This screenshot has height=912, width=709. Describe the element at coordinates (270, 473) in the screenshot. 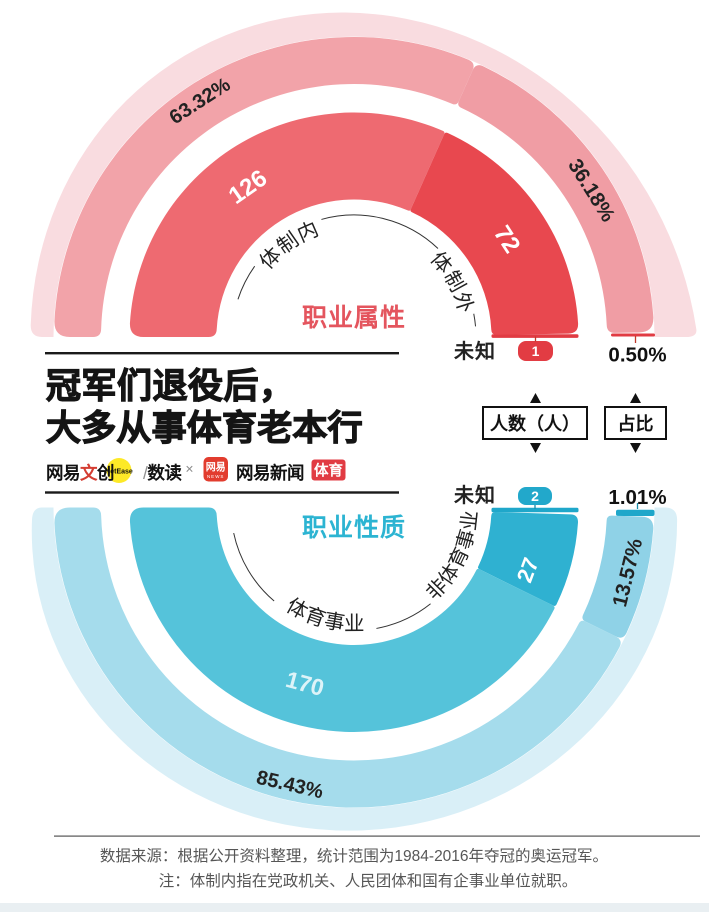

I see `svg-text: 网易新闻` at that location.